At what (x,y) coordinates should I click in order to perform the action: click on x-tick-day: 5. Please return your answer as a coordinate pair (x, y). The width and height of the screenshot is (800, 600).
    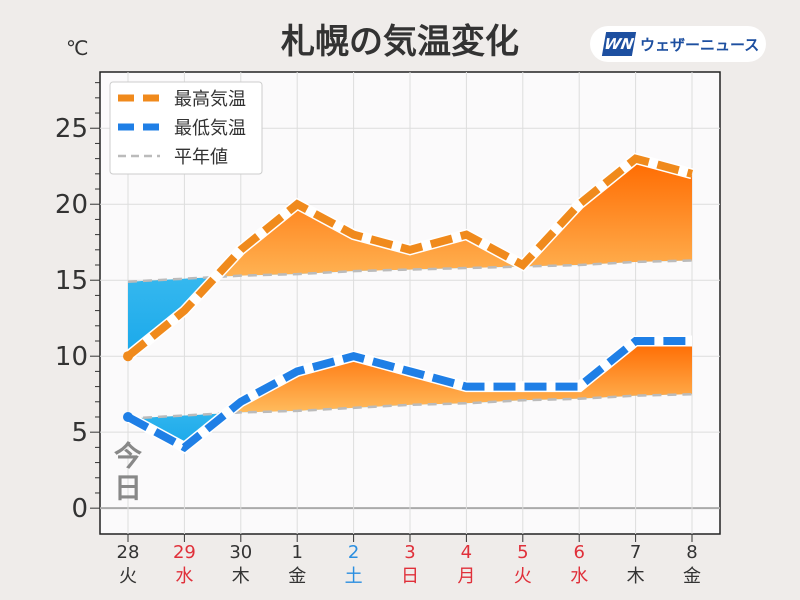
    Looking at the image, I should click on (522, 552).